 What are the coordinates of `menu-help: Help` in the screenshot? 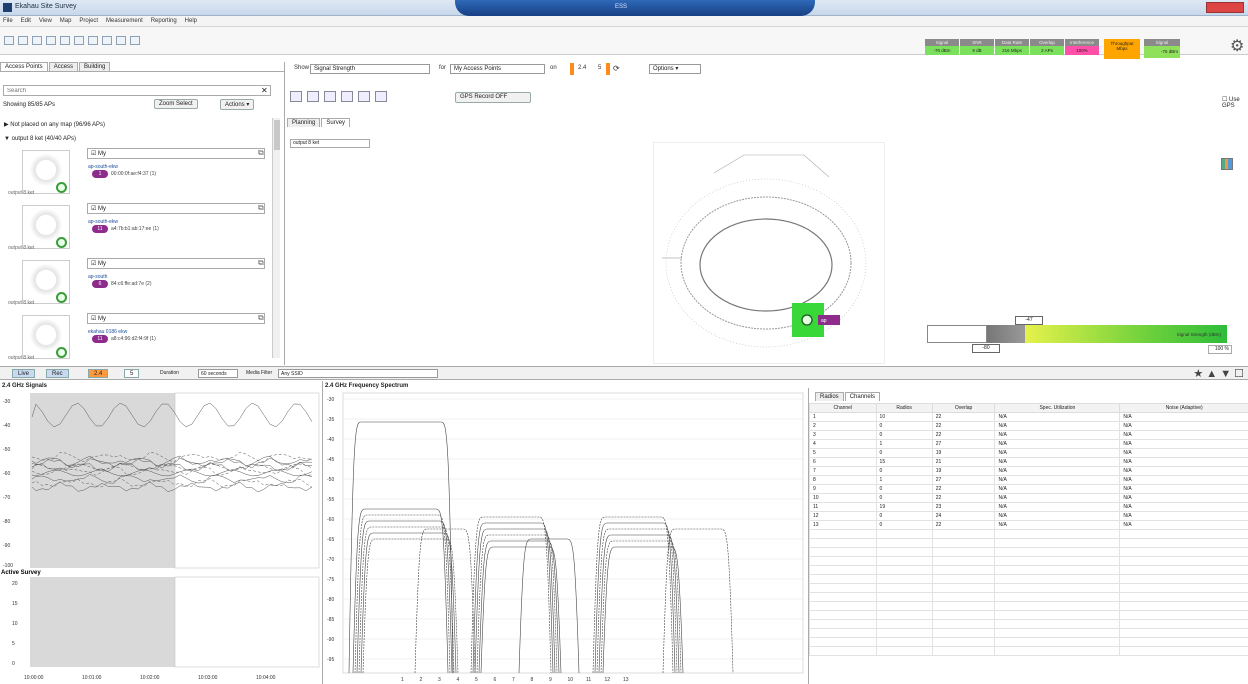 It's located at (190, 21).